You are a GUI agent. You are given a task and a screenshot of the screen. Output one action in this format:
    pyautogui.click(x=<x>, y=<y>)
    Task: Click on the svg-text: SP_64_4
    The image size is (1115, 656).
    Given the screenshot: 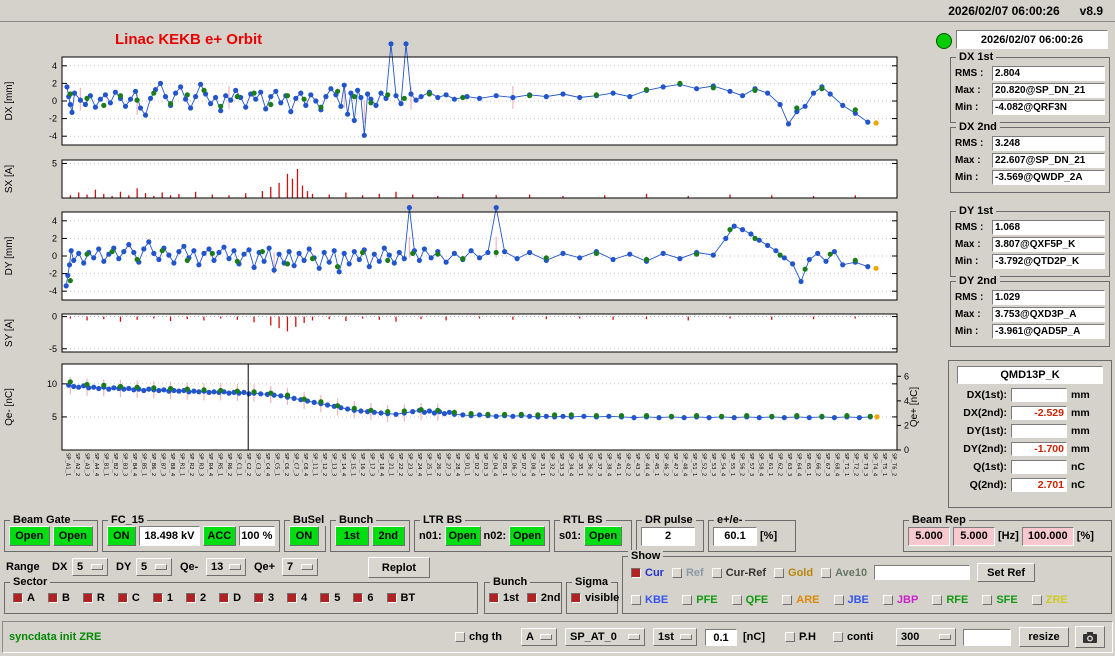 What is the action you would take?
    pyautogui.click(x=798, y=465)
    